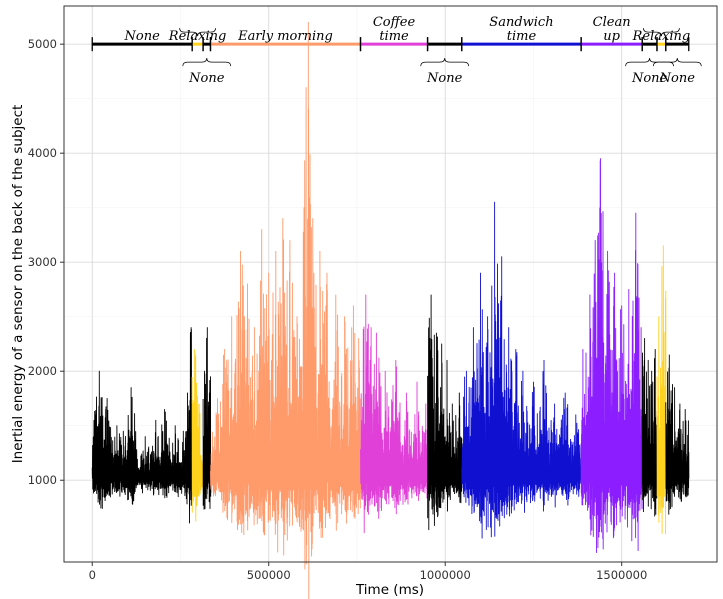  I want to click on timeline-label: Coffee, so click(394, 22).